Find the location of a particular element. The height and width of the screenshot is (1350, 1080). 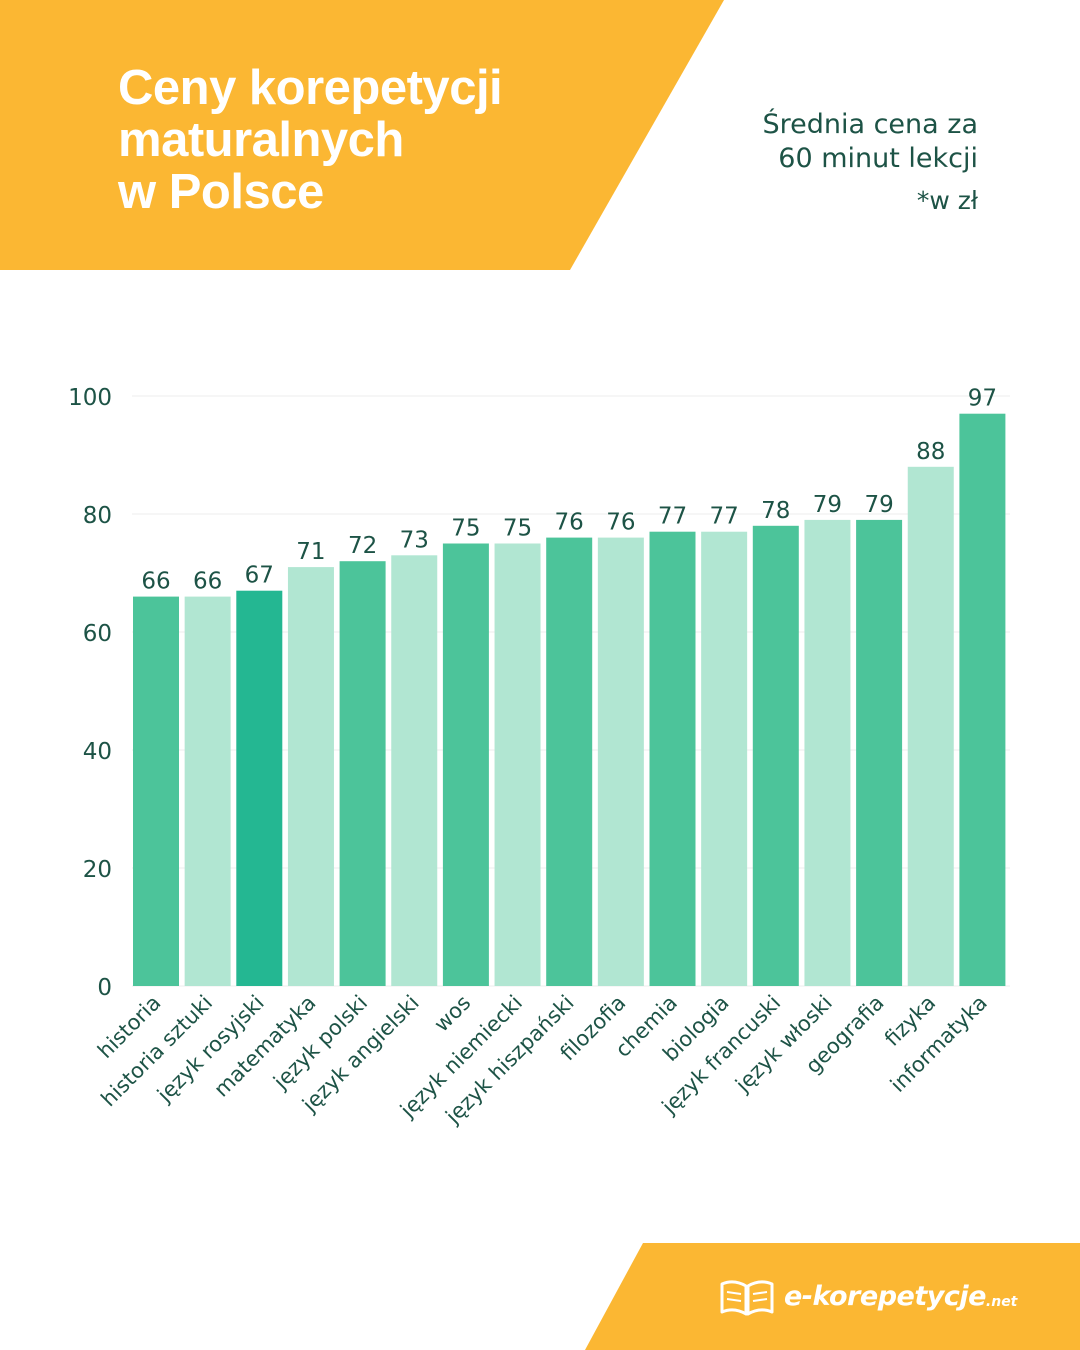

brand-logo: e-korepetycje .net is located at coordinates (867, 1296).